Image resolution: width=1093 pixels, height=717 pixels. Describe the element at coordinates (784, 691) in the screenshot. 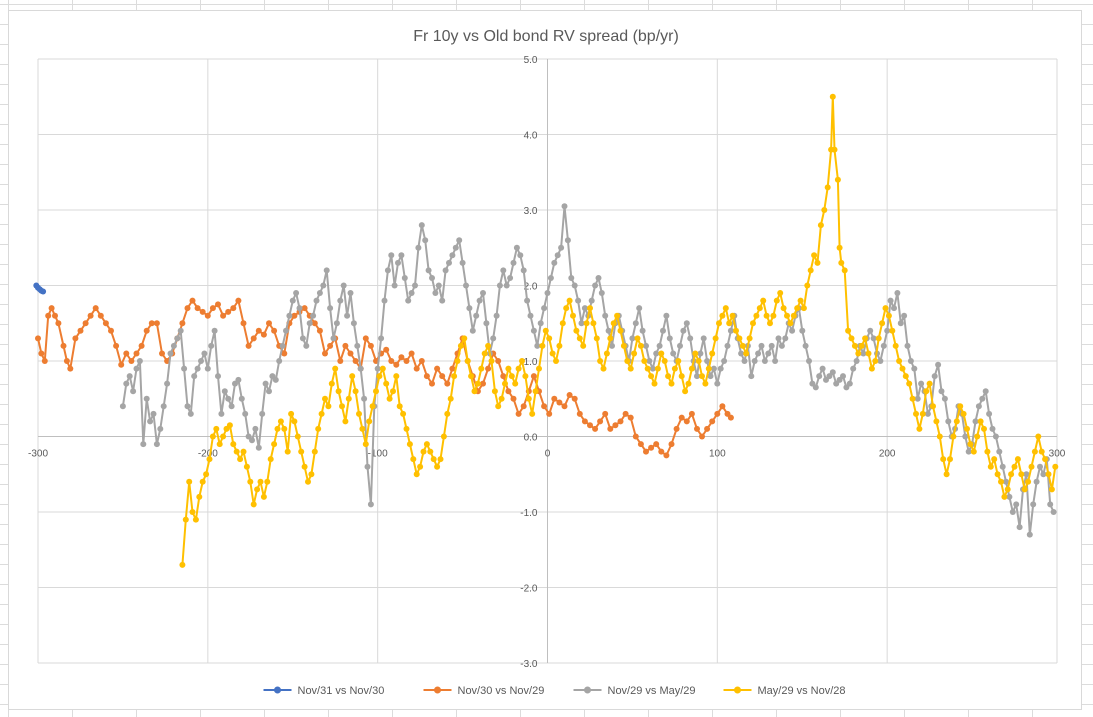

I see `legend-item: May/29 vs Nov/28` at that location.